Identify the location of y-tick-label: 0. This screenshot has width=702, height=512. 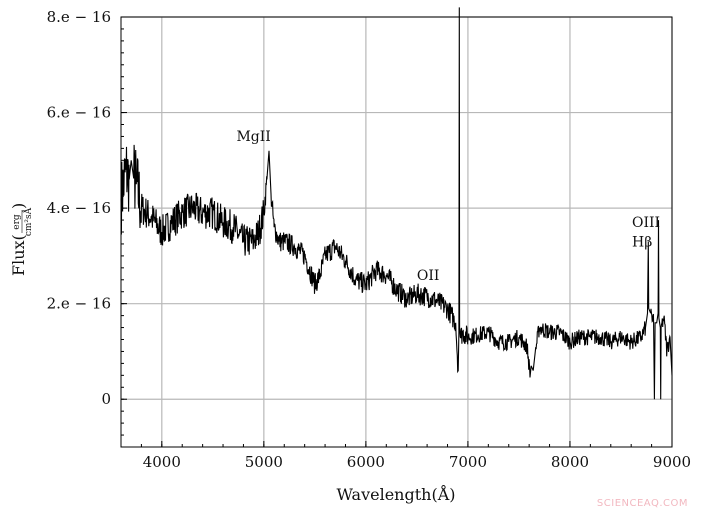
(106, 399).